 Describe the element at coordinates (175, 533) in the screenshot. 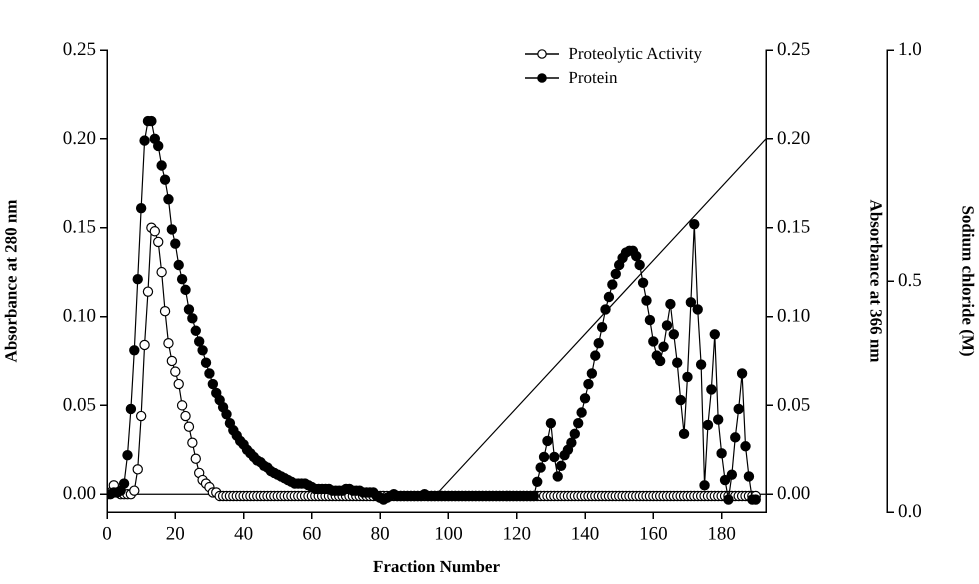

I see `x-tick-label: 20` at that location.